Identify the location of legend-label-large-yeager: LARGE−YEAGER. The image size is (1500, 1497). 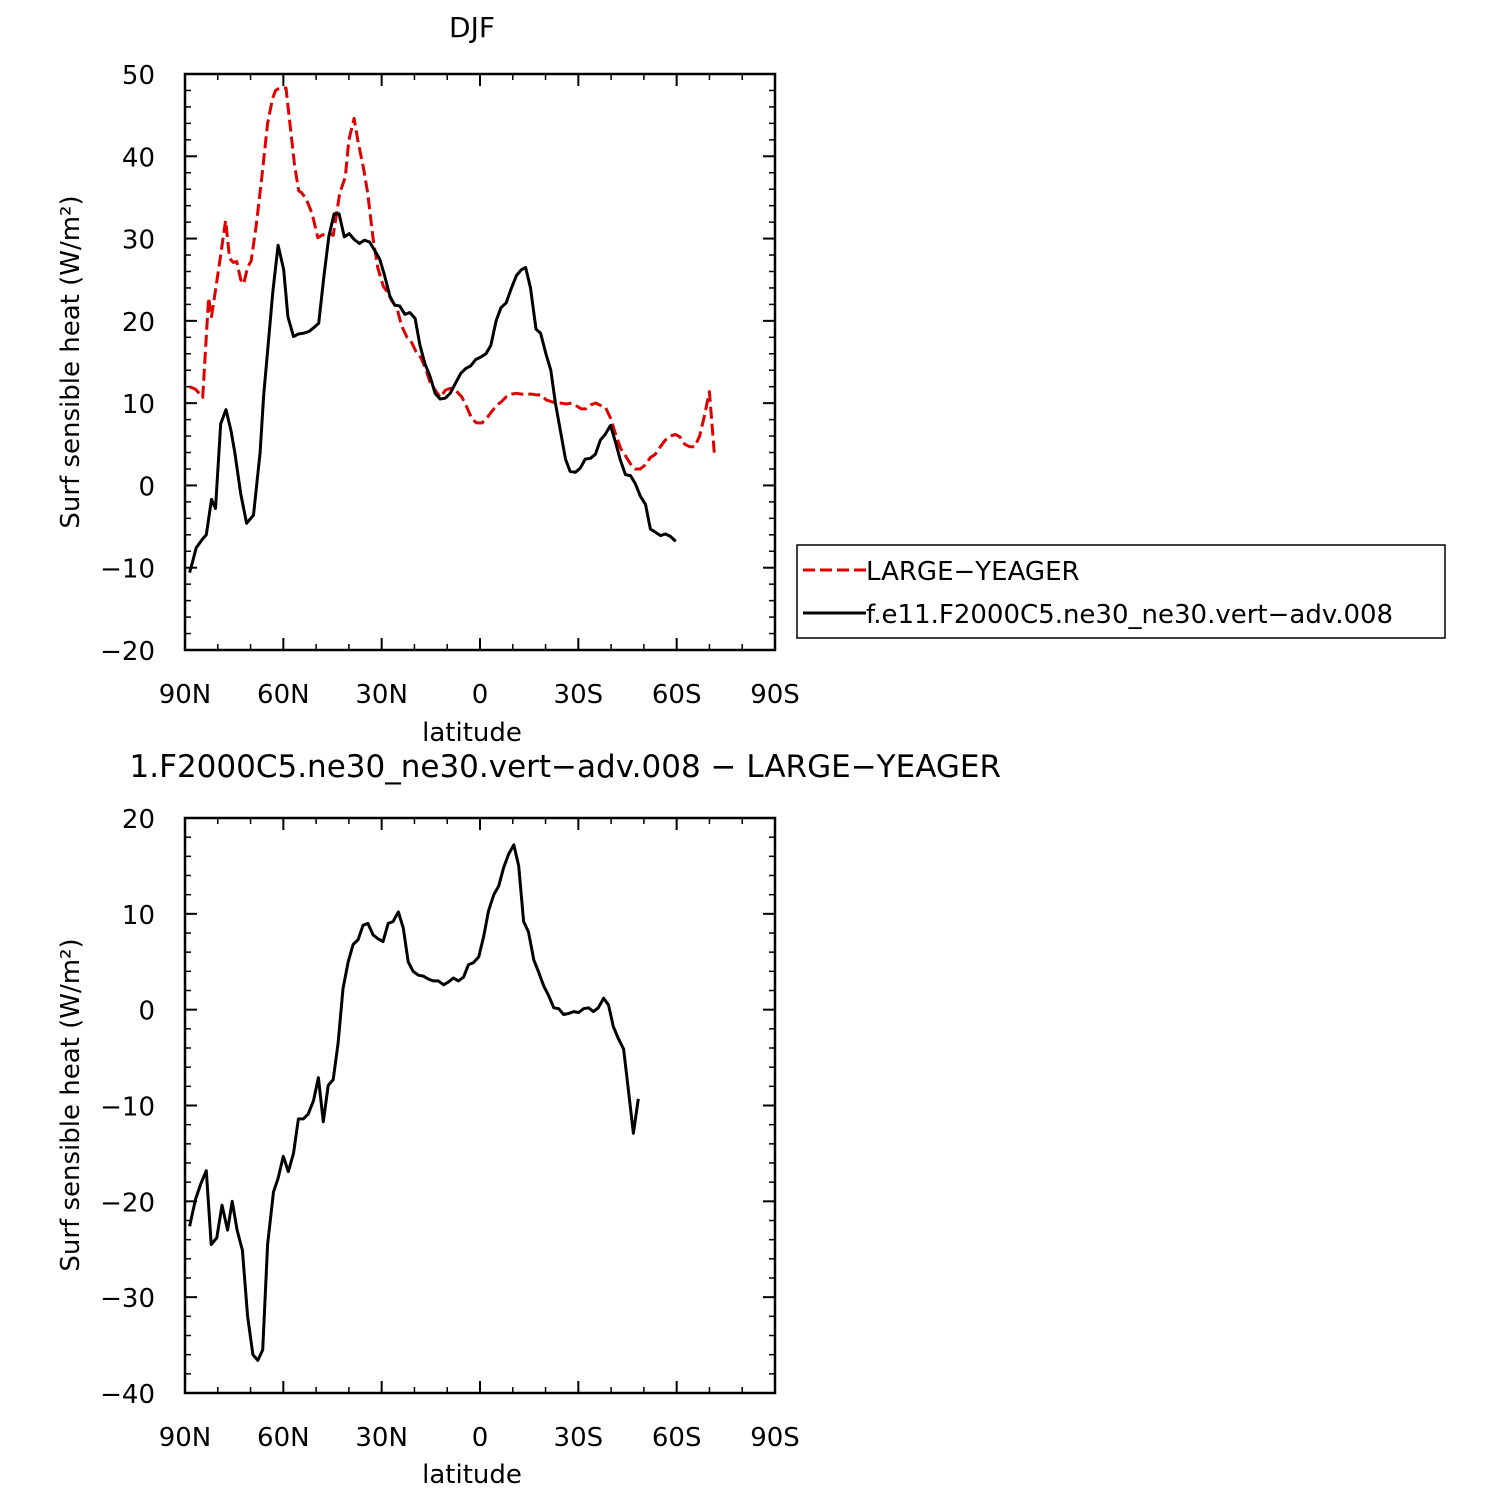
(973, 572).